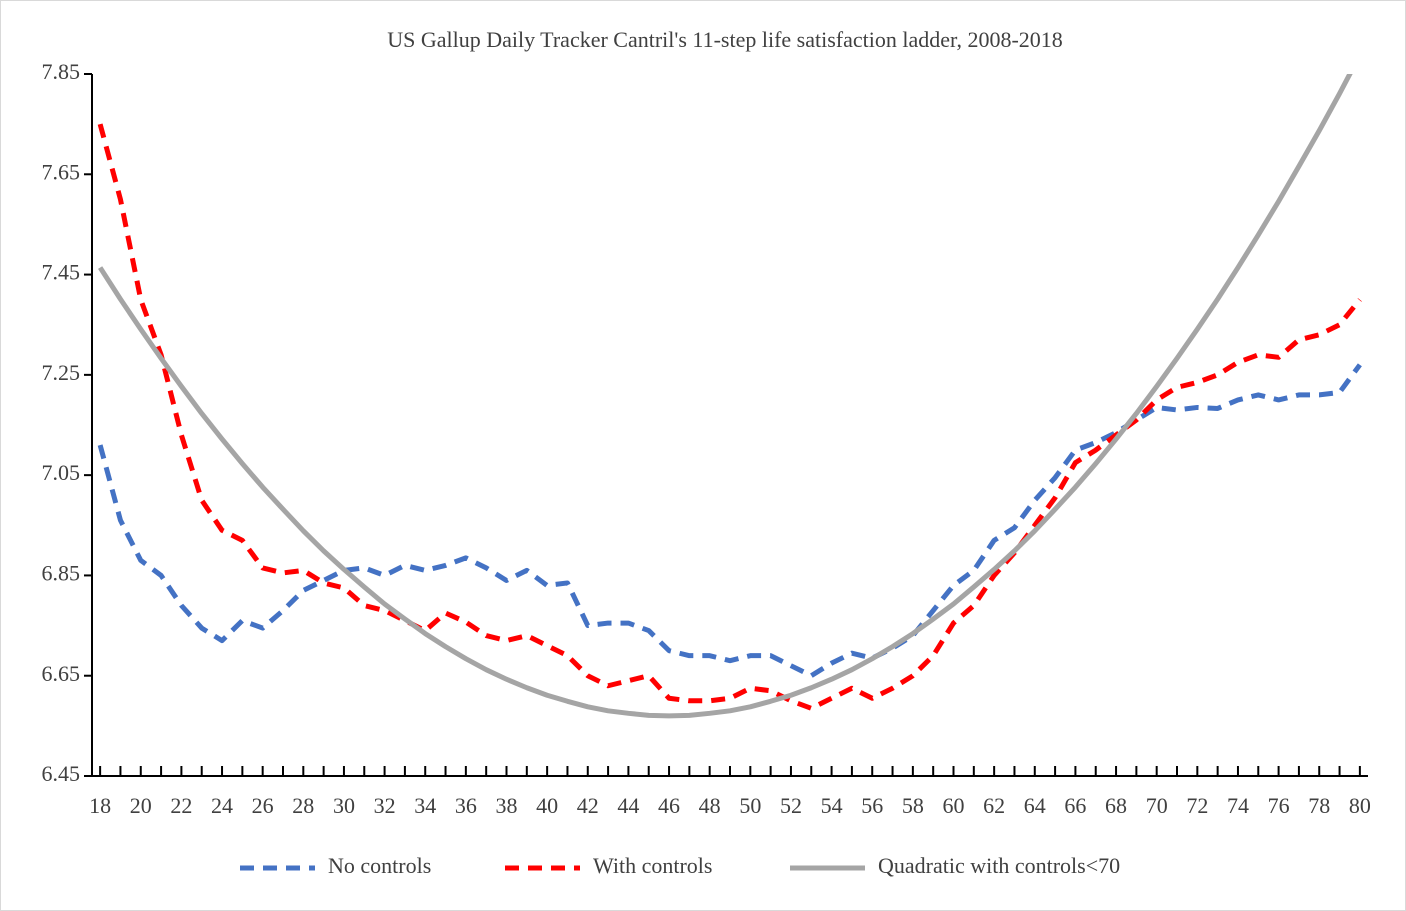 This screenshot has height=911, width=1406. Describe the element at coordinates (628, 805) in the screenshot. I see `x-tick-label: 44` at that location.